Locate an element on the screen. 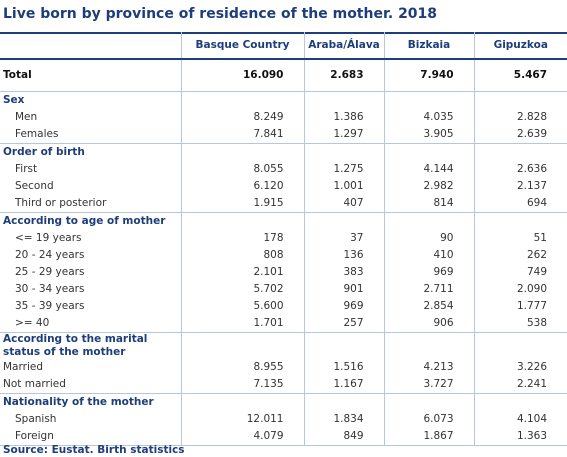  table-cell: 808 is located at coordinates (242, 255).